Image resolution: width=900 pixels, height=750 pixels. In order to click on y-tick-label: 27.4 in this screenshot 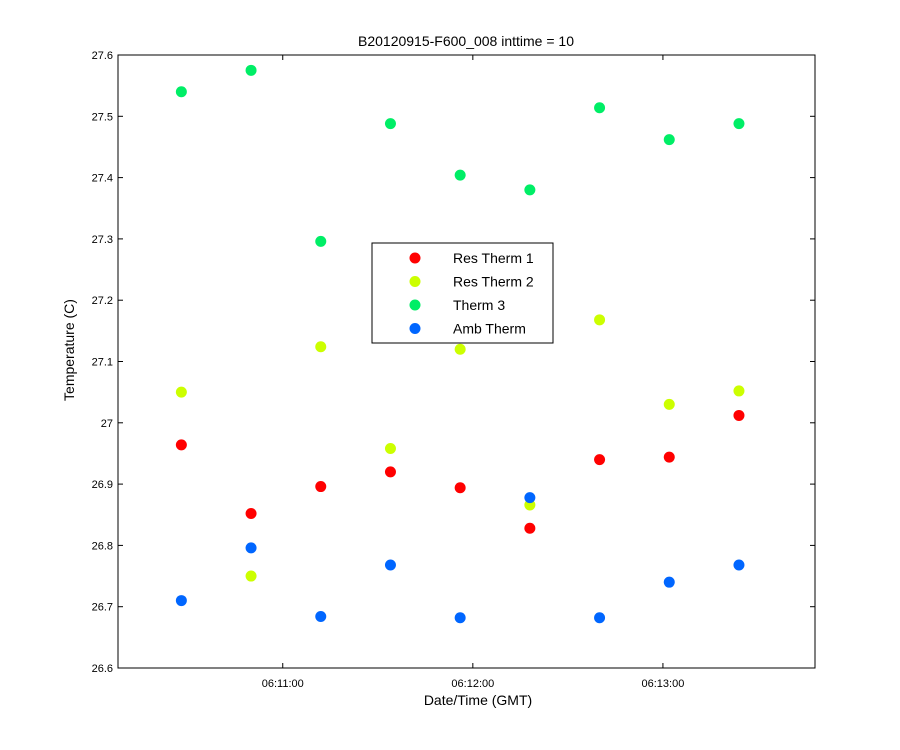, I will do `click(102, 179)`.